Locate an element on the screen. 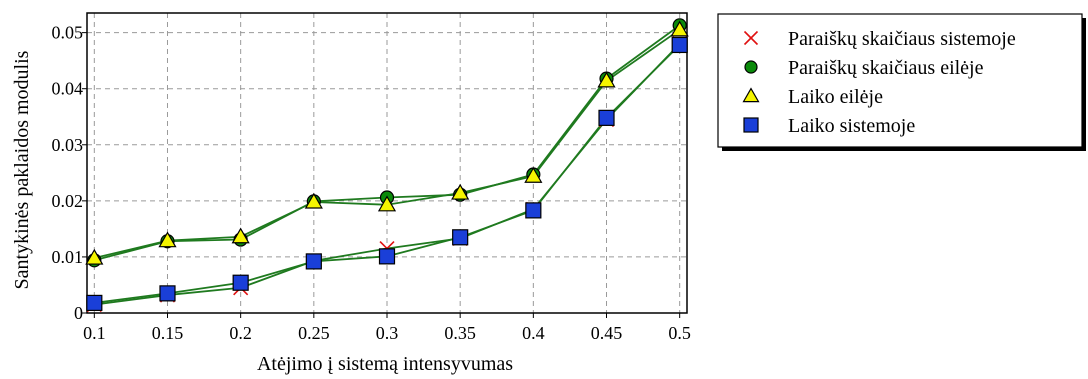 The width and height of the screenshot is (1088, 379). y-tick-label: 0.01 is located at coordinates (68, 257).